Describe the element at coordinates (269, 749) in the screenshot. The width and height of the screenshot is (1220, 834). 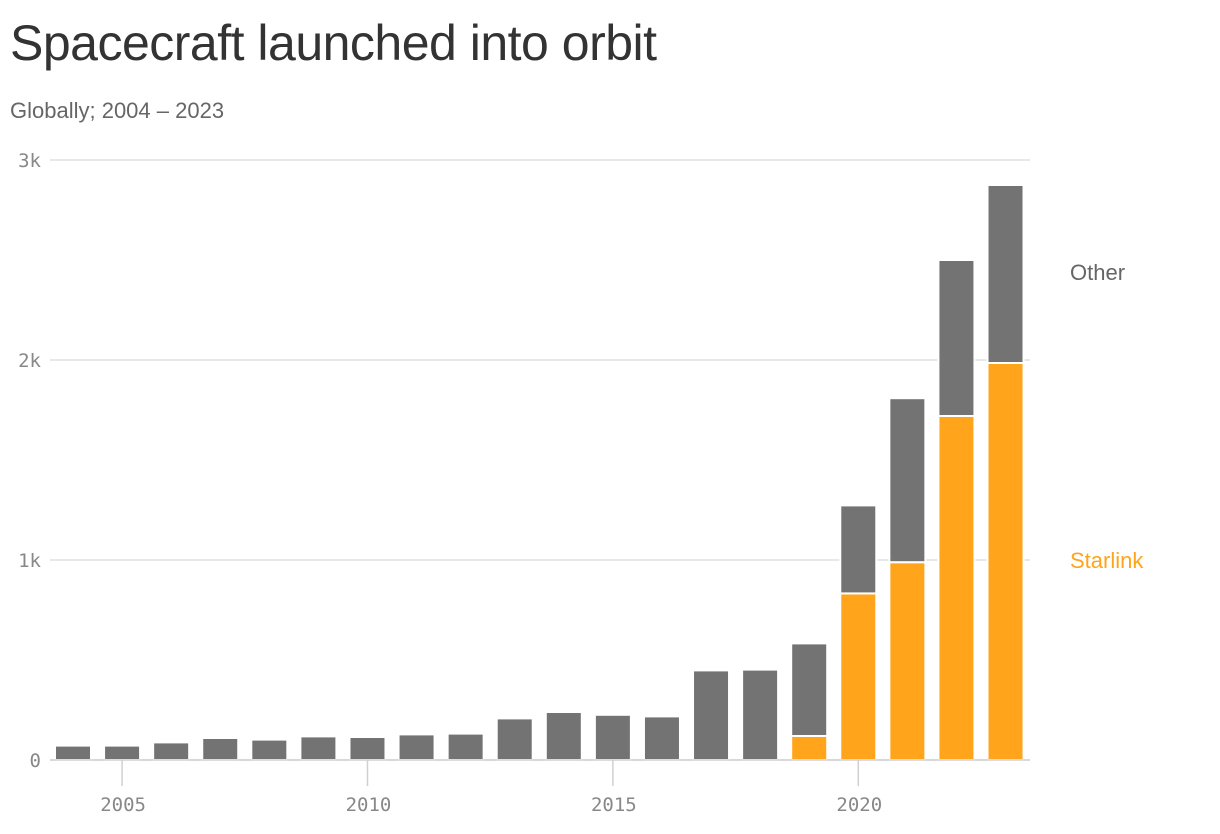
I see `bar-other-2008` at that location.